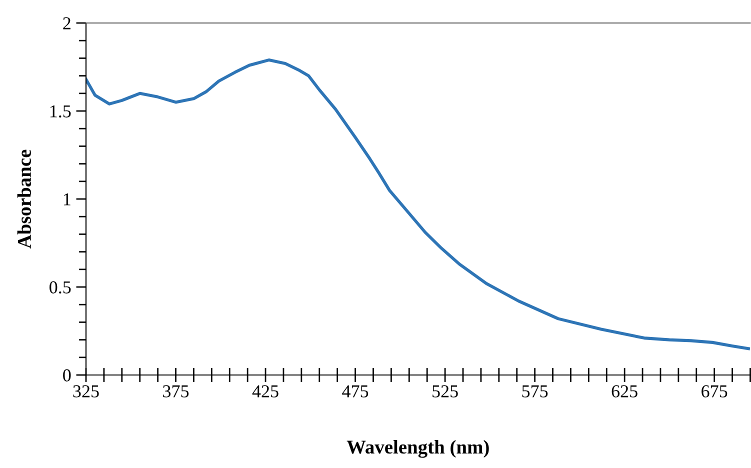 Image resolution: width=751 pixels, height=468 pixels. I want to click on x-tick-label: 675, so click(715, 391).